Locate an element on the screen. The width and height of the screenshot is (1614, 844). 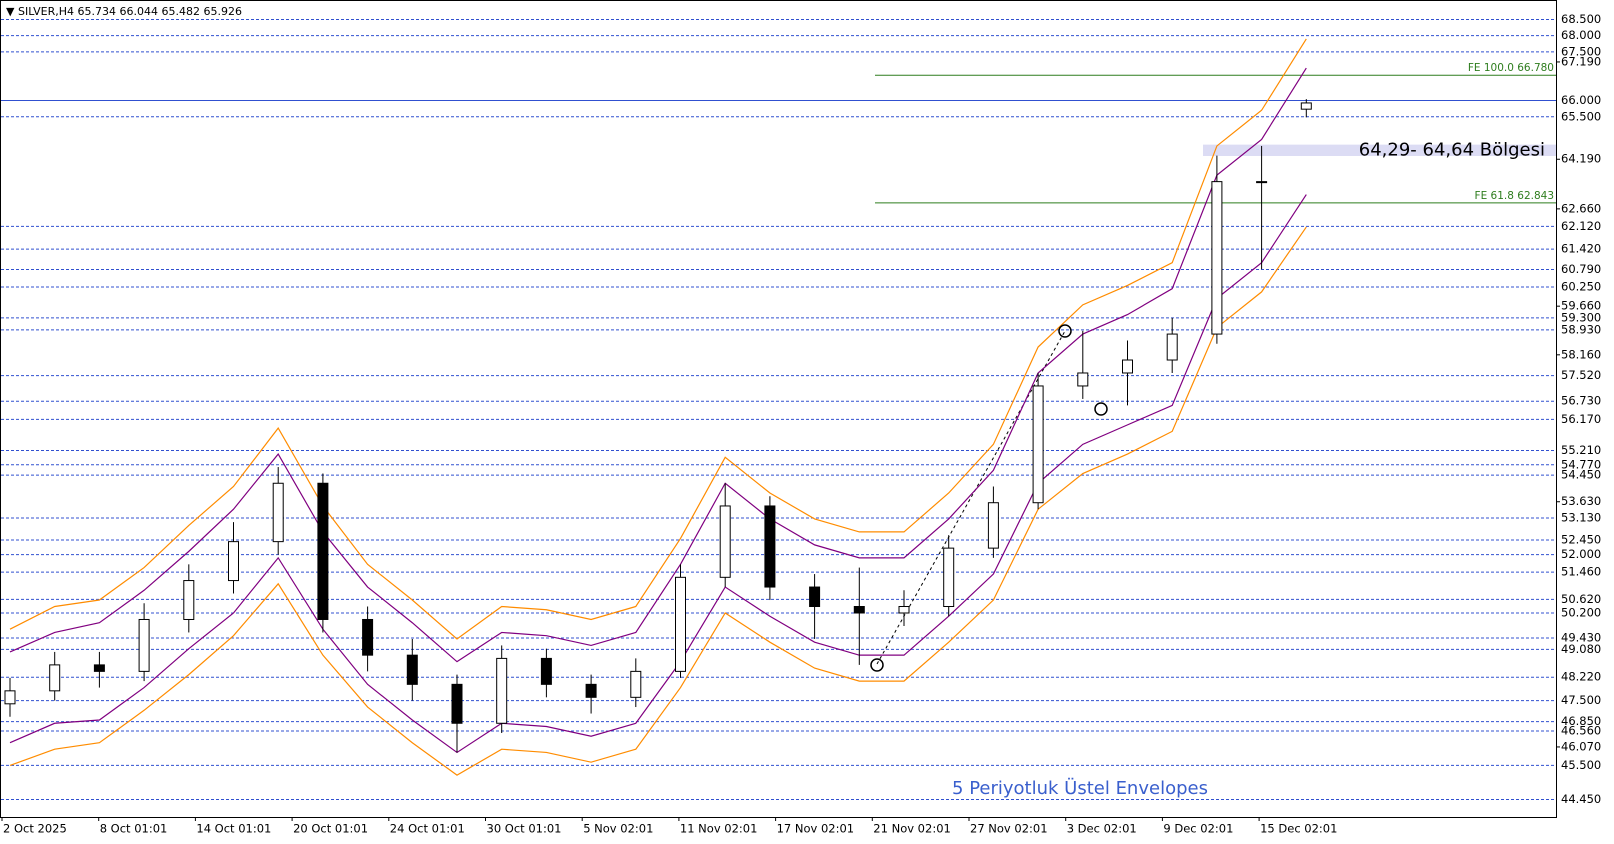
level-label: 67.500 is located at coordinates (1581, 51).